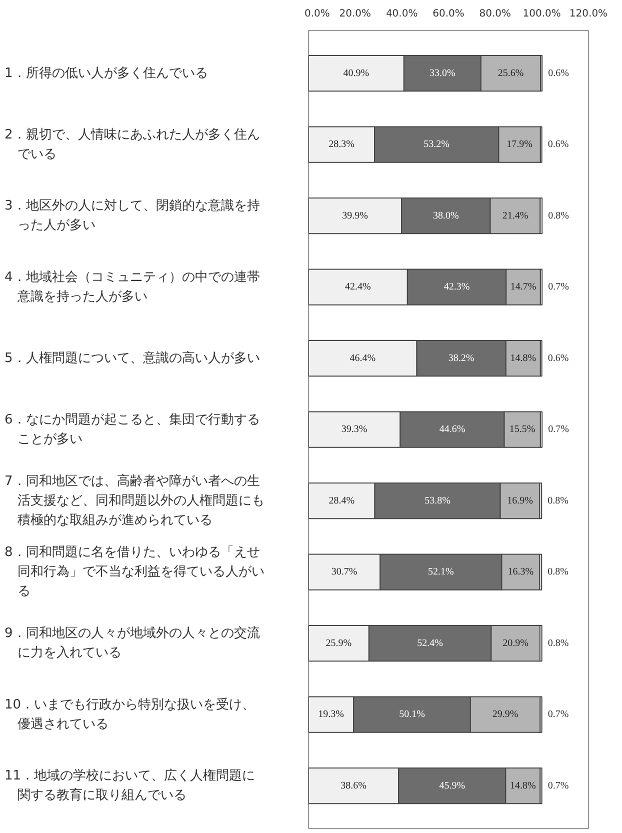 This screenshot has height=833, width=622. Describe the element at coordinates (132, 642) in the screenshot. I see `y-tick-label: 9．同和地区の人々が地域外の人々との交流に力を入れている` at that location.